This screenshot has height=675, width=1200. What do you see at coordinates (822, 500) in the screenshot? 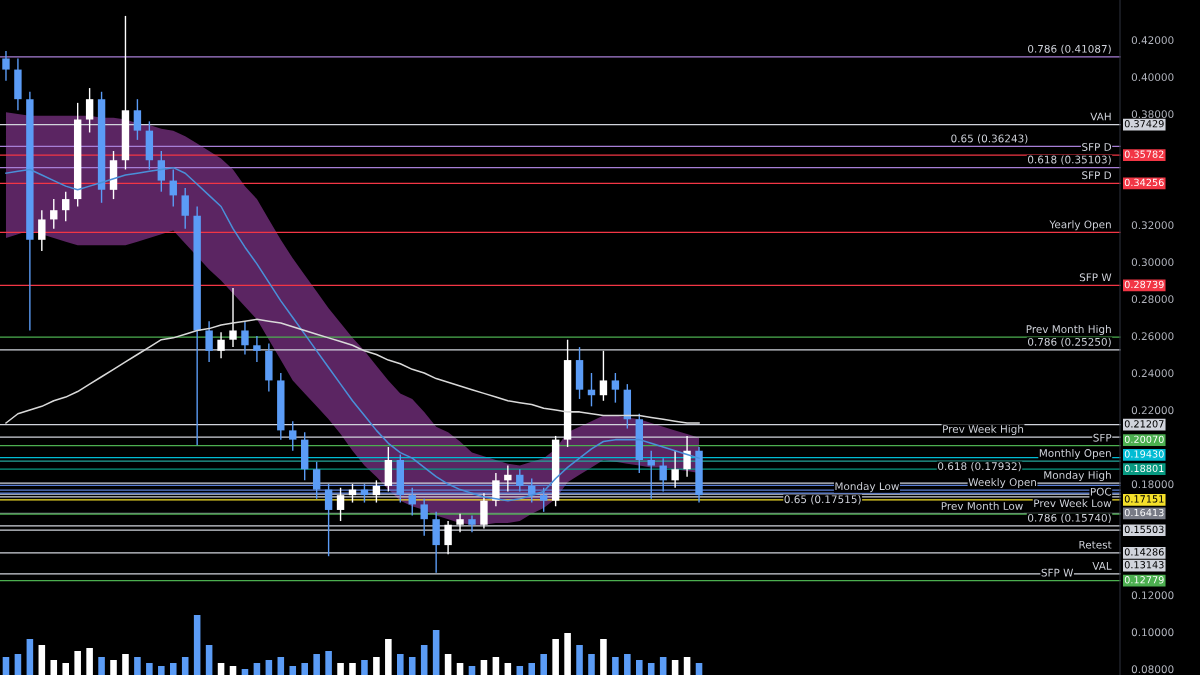
I see `annotation: 0.65 (0.17515)` at bounding box center [822, 500].